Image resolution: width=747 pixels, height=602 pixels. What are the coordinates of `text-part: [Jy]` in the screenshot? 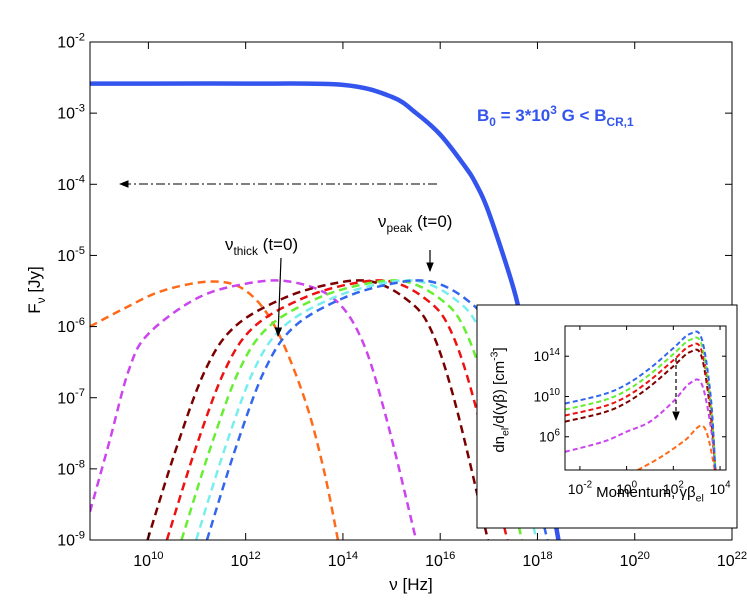 It's located at (34, 281).